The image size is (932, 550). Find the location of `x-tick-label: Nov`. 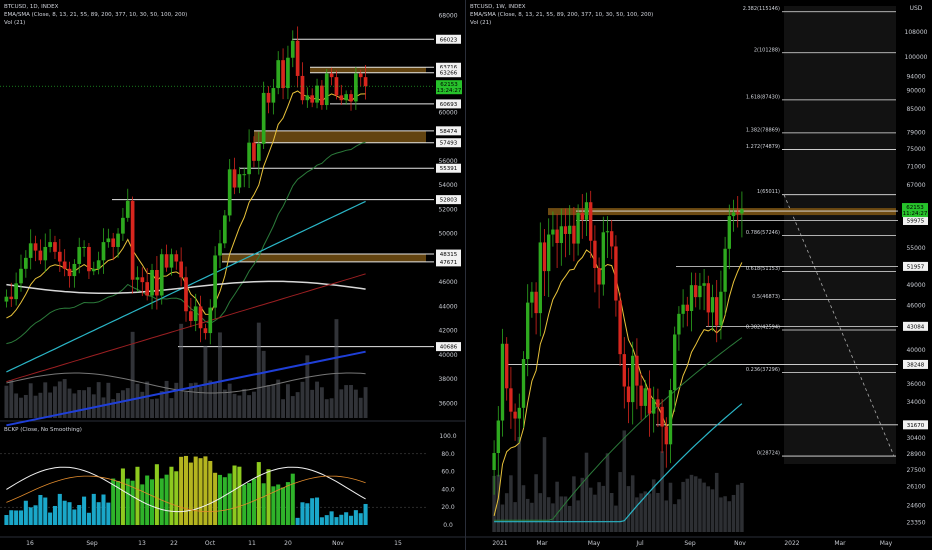

x-tick-label: Nov is located at coordinates (740, 543).